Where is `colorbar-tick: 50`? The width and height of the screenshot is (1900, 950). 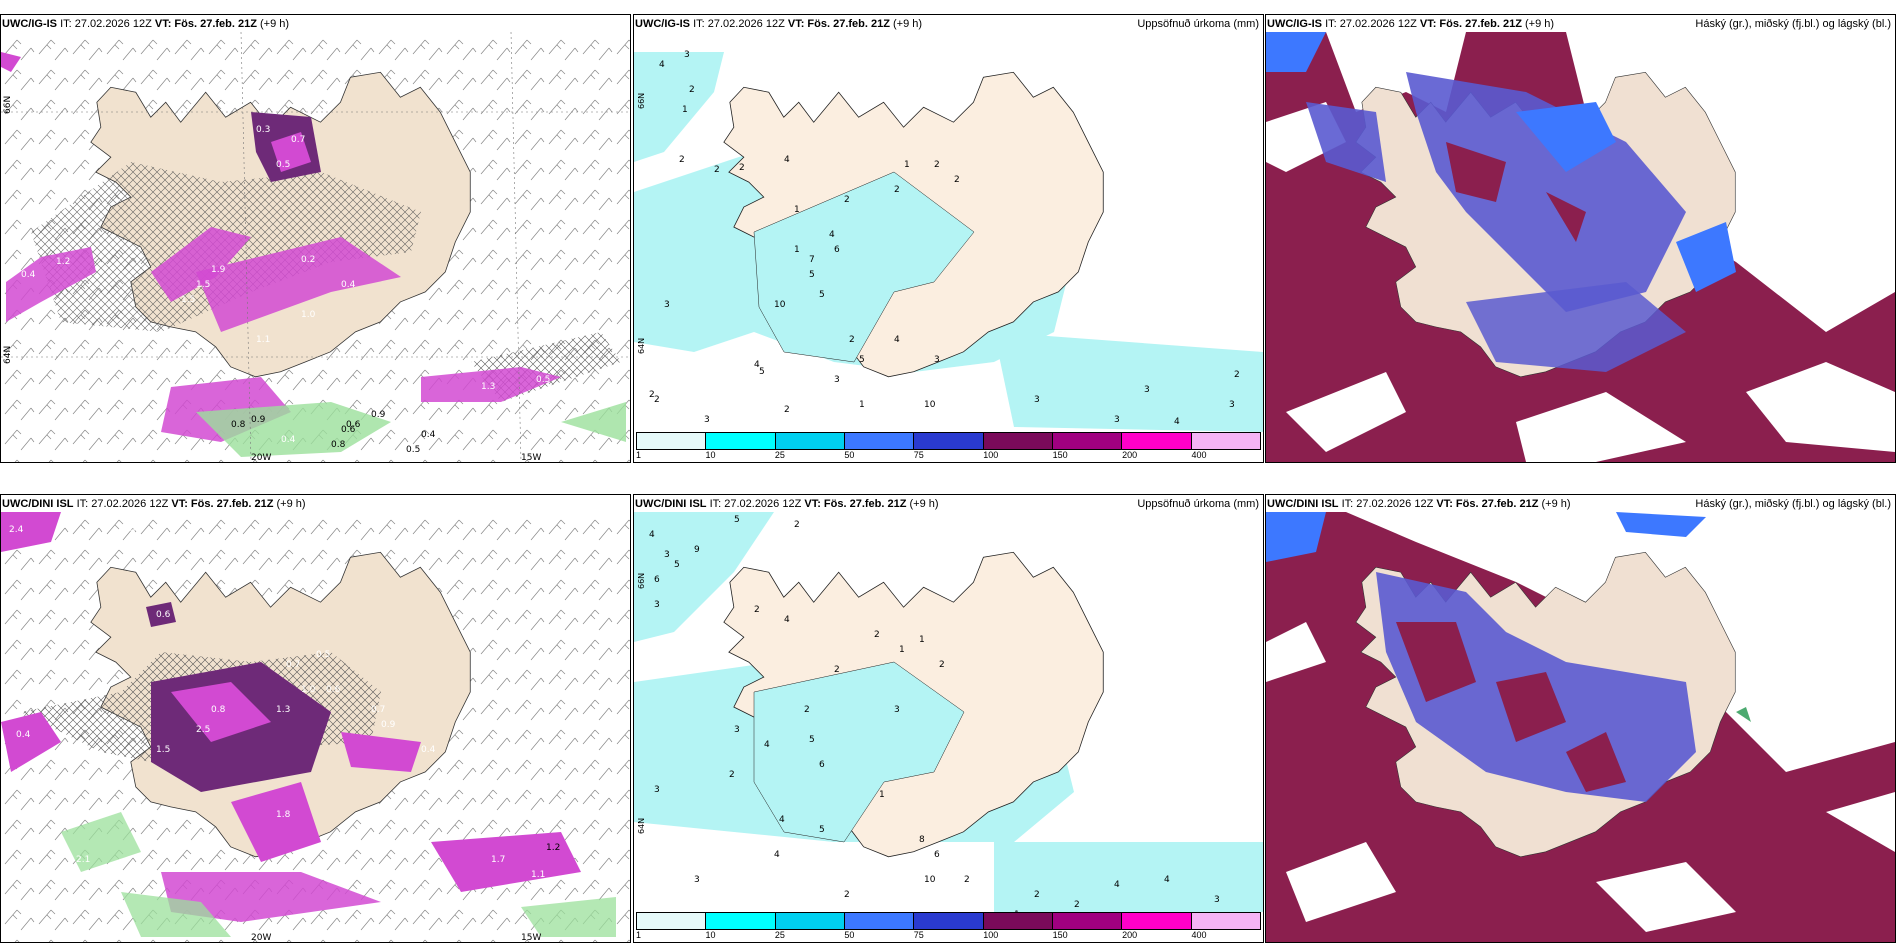
colorbar-tick: 50 is located at coordinates (849, 455).